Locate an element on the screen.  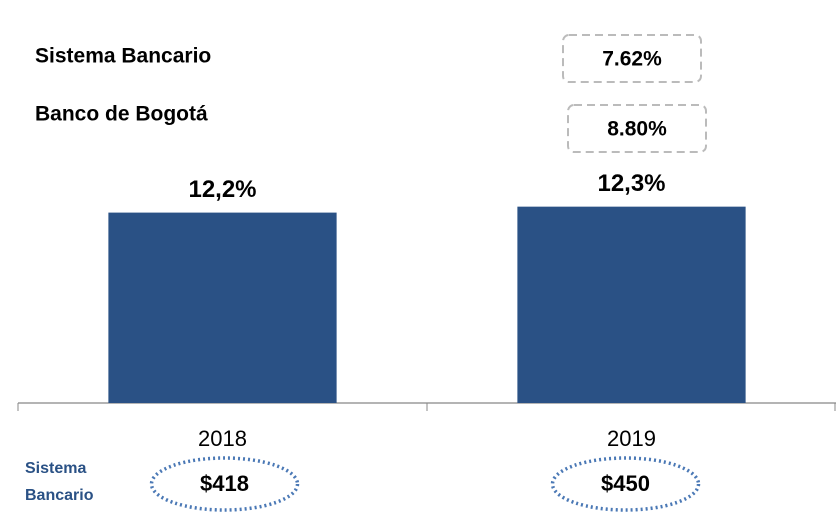
footer-value: $450 is located at coordinates (625, 483).